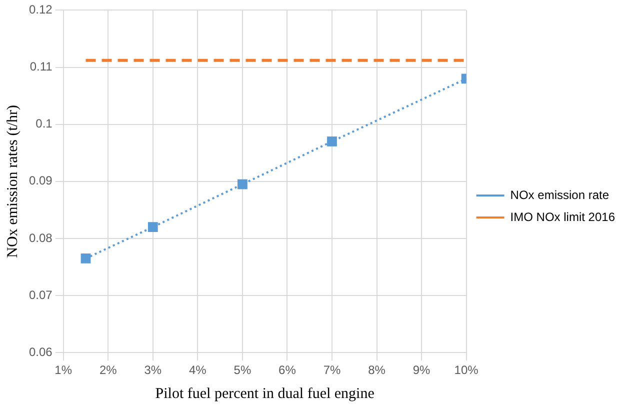 The height and width of the screenshot is (407, 643). What do you see at coordinates (421, 370) in the screenshot?
I see `x-tick-label: 9%` at bounding box center [421, 370].